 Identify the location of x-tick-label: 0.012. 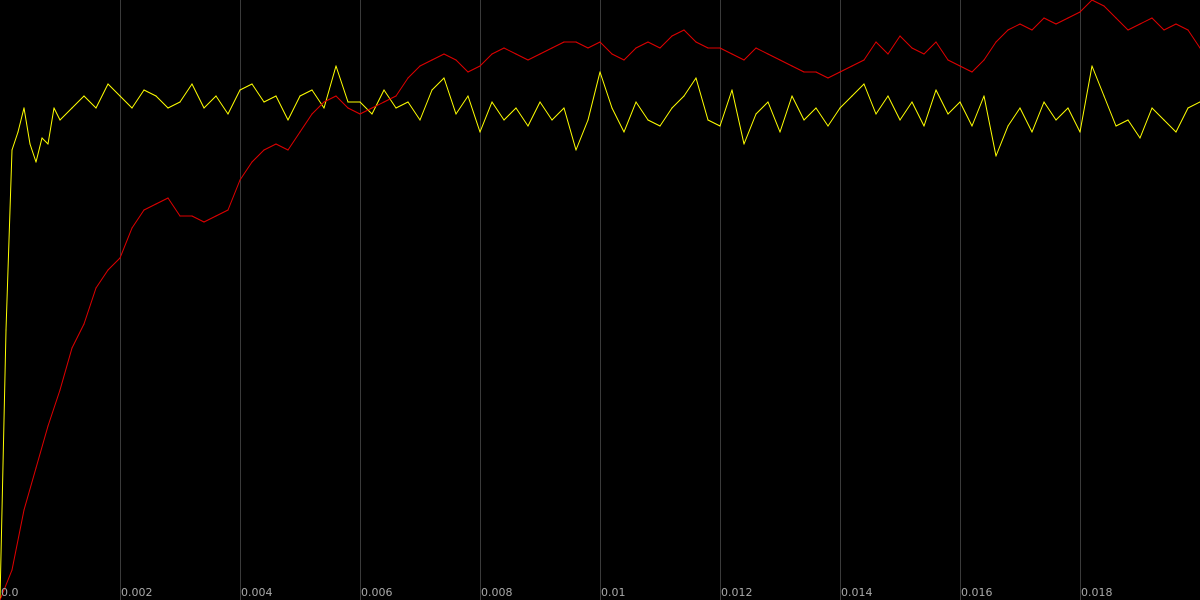
(737, 592).